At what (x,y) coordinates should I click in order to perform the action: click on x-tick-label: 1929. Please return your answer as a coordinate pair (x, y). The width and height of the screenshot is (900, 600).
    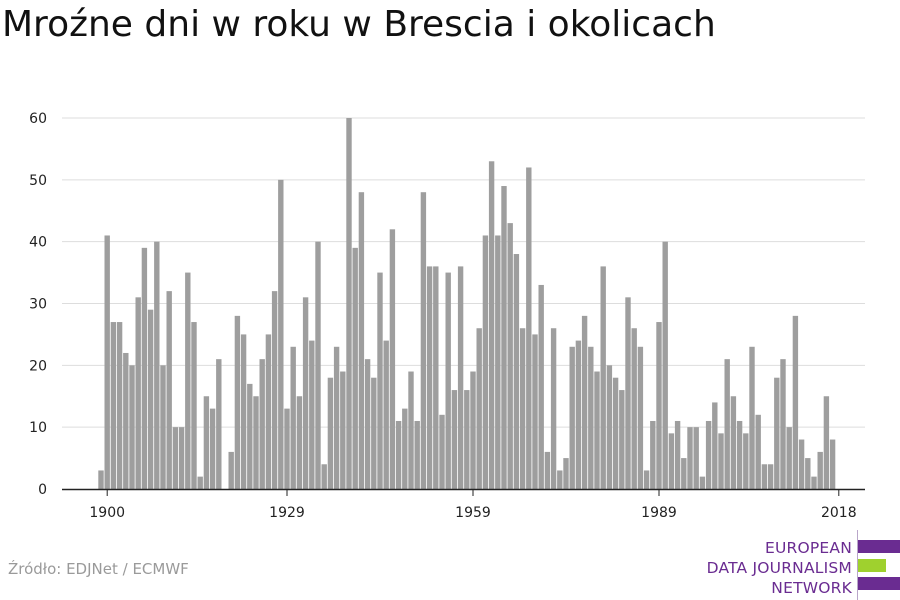
    Looking at the image, I should click on (287, 513).